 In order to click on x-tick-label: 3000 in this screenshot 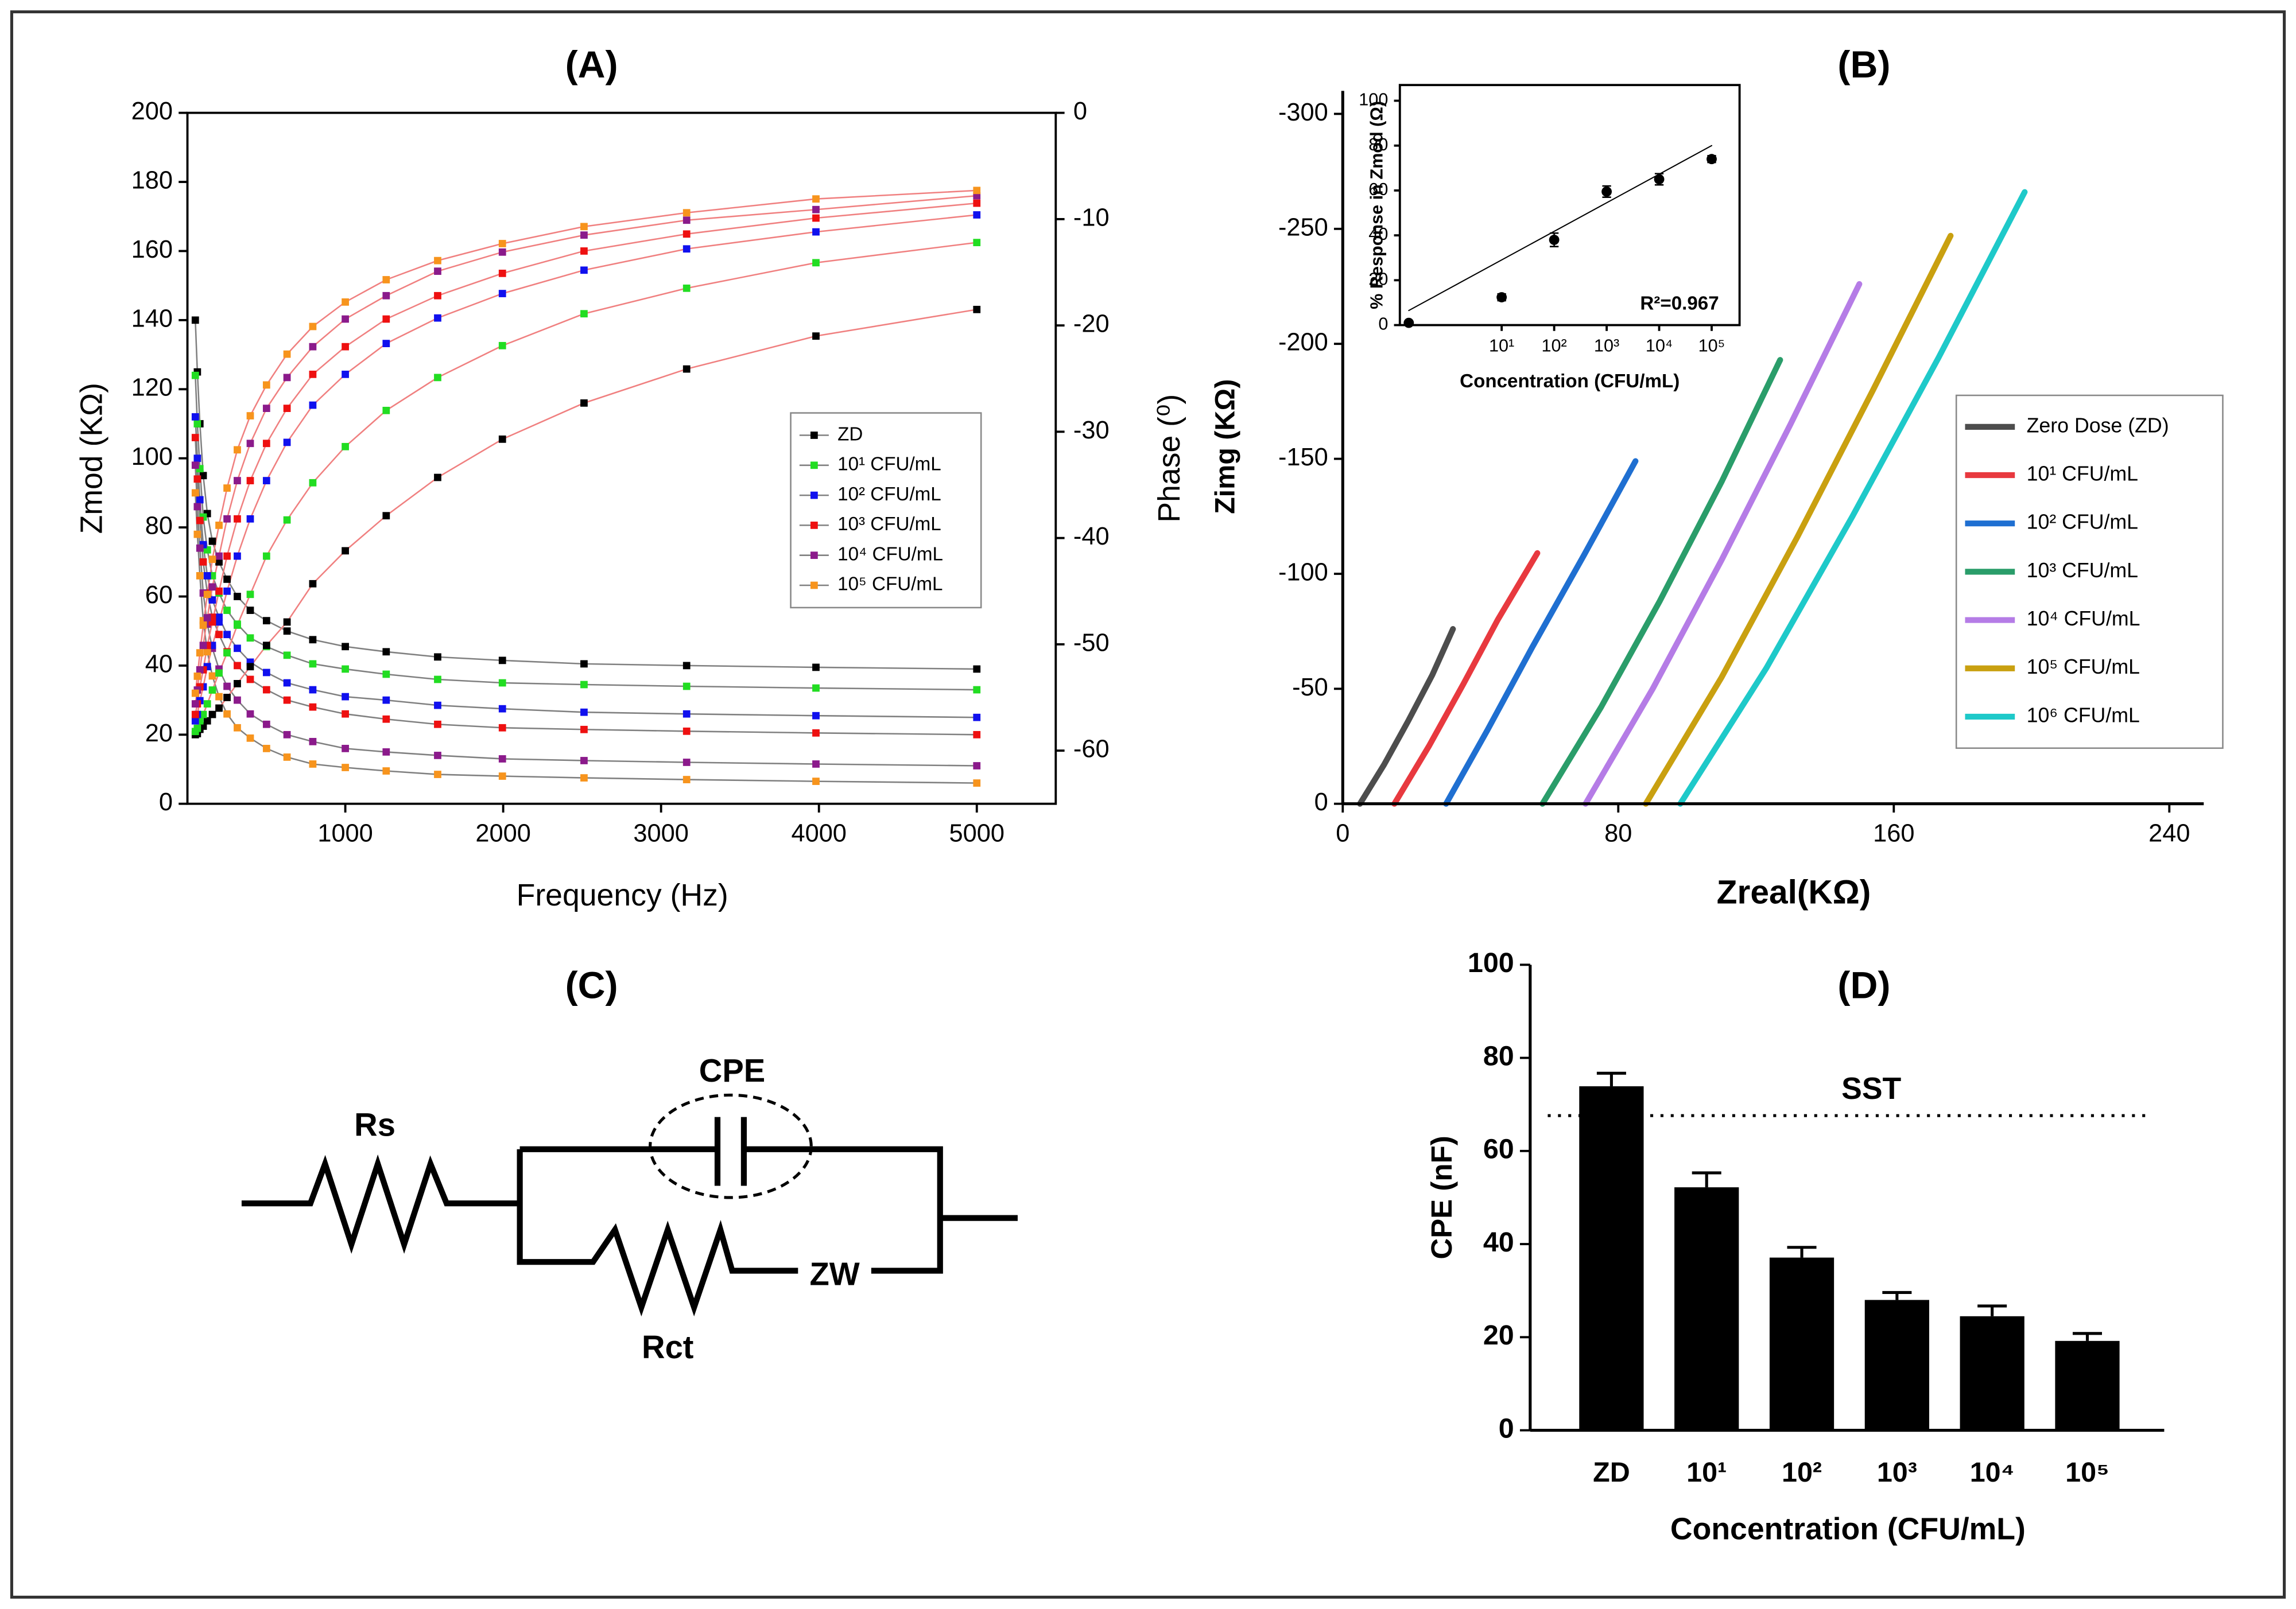, I will do `click(660, 834)`.